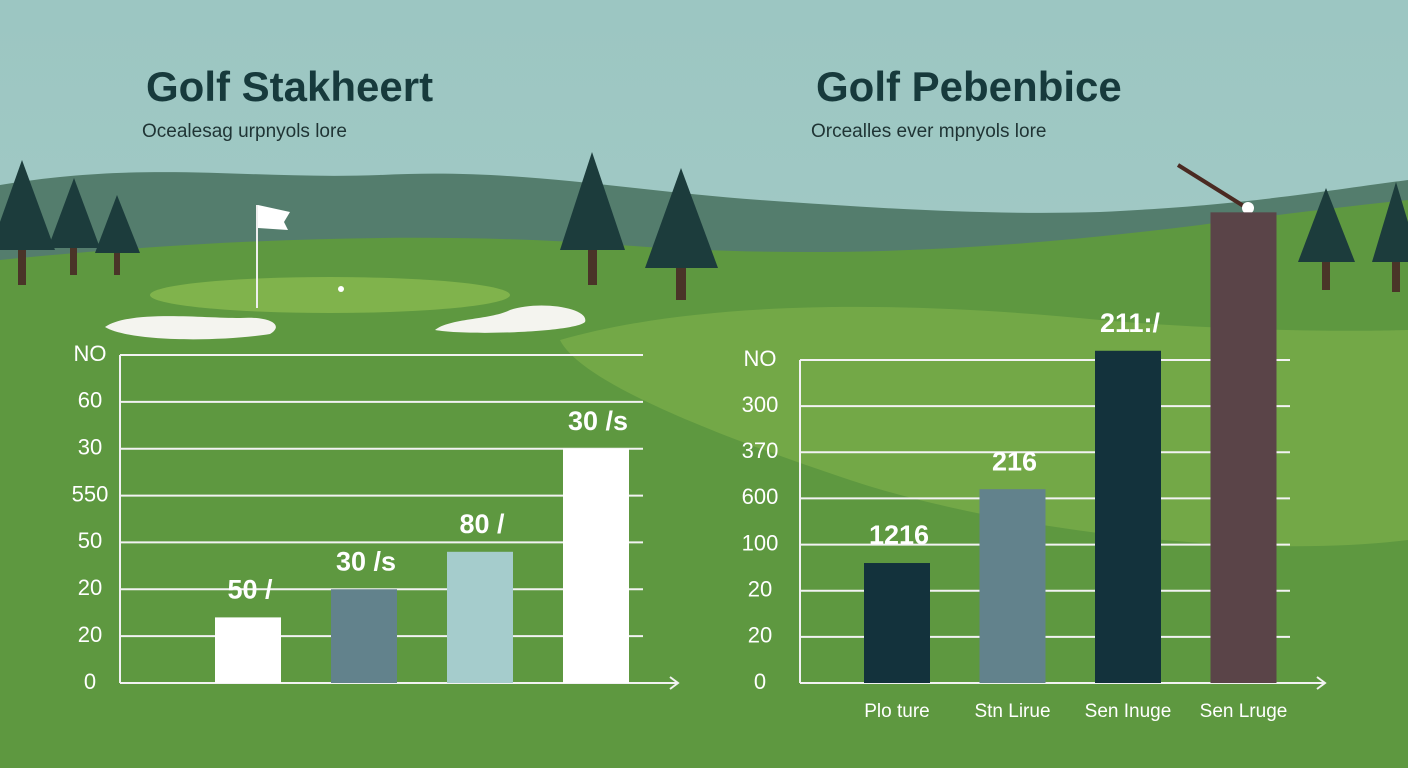 This screenshot has height=768, width=1408. What do you see at coordinates (1128, 711) in the screenshot?
I see `x-tick-label: Sen Inuge` at bounding box center [1128, 711].